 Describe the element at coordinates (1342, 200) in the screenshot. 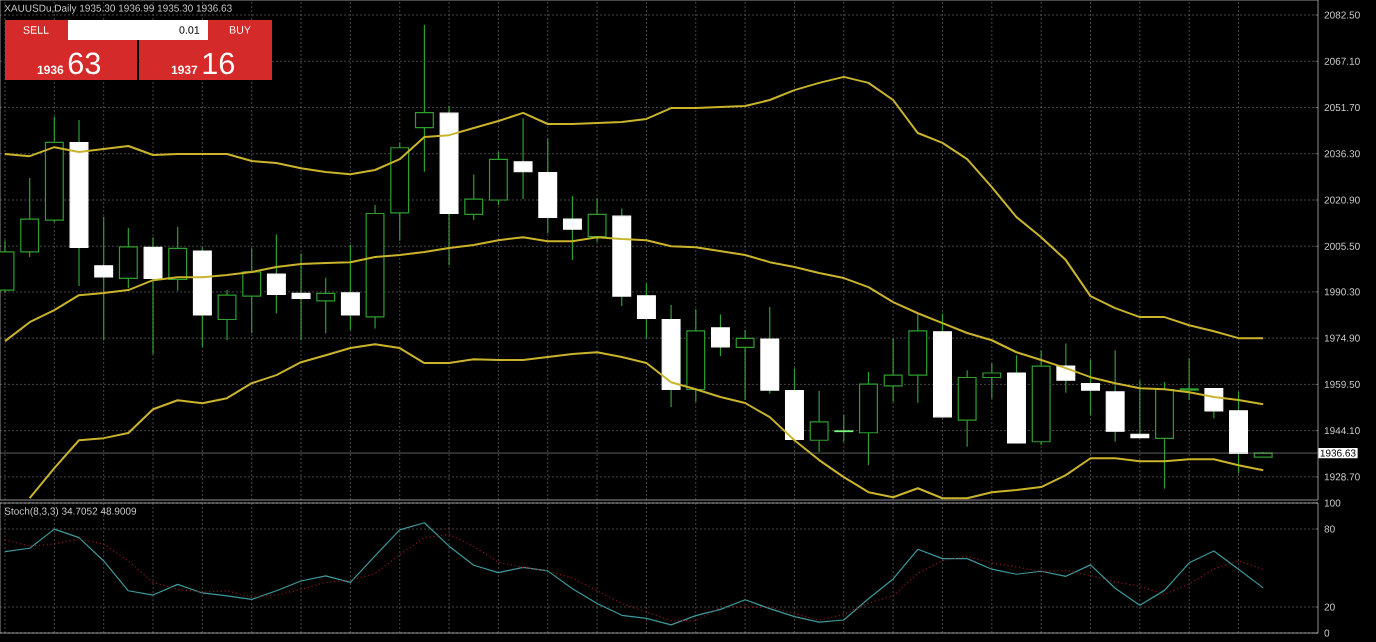

I see `y-tick-label: 2020.90` at that location.